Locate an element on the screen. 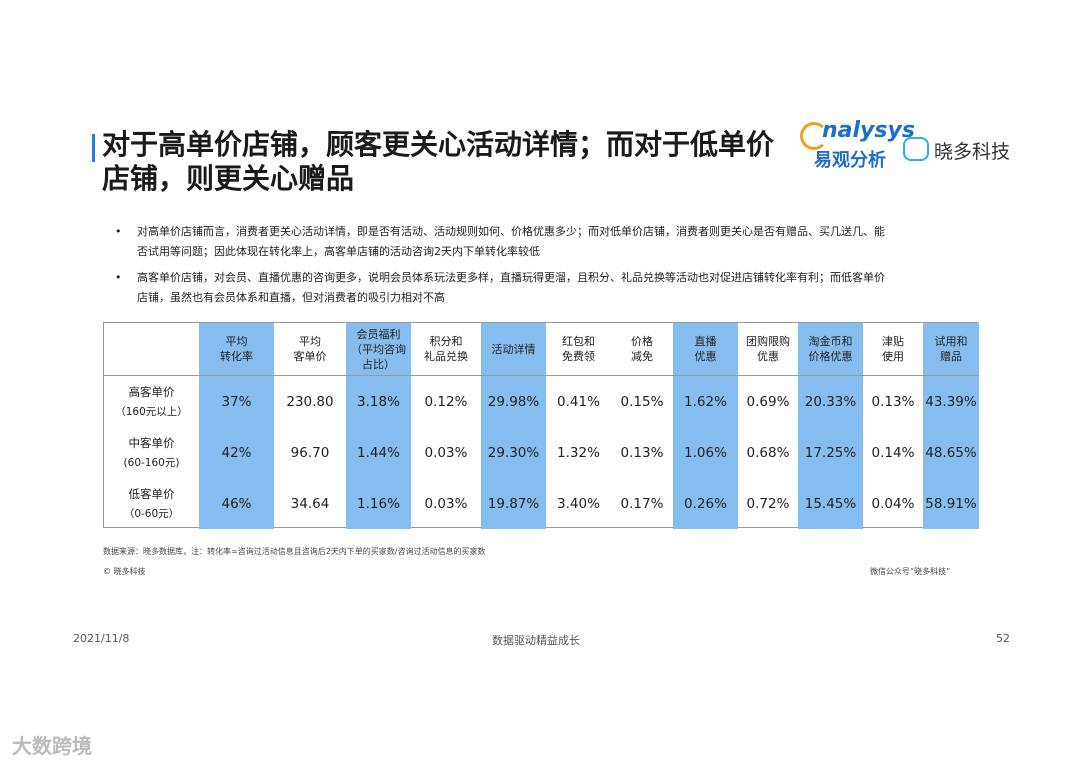  table-cell: 19.87% is located at coordinates (513, 503).